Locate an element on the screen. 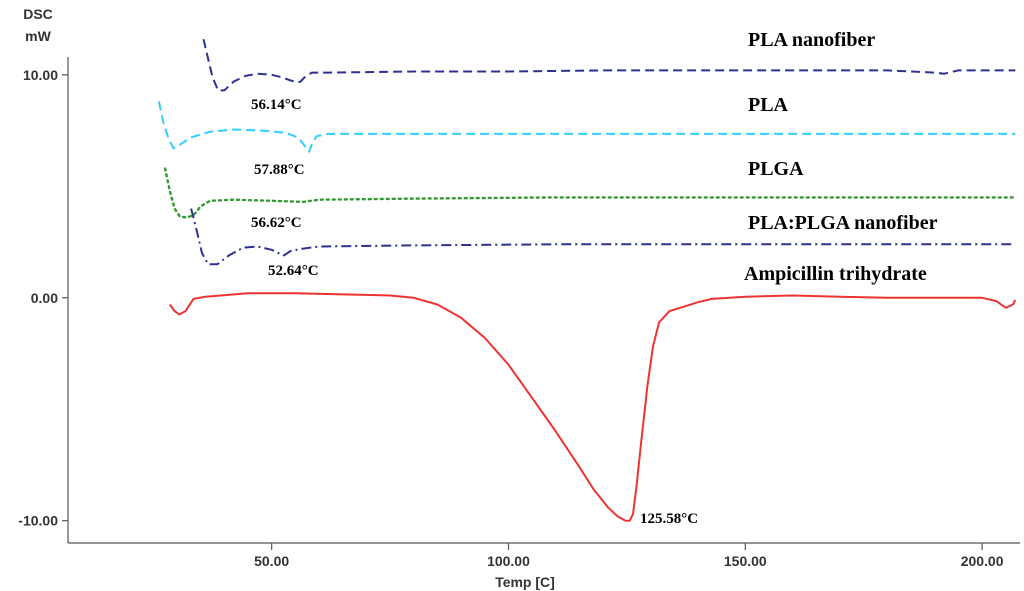 This screenshot has height=591, width=1024. series-line-pla is located at coordinates (586, 127).